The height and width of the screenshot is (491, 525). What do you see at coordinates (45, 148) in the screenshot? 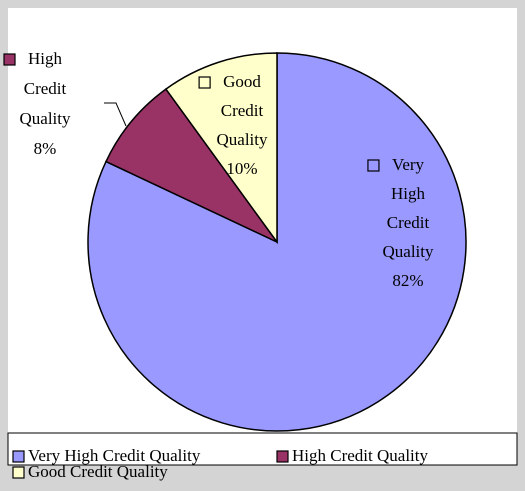
I see `data-label-value: 8%` at bounding box center [45, 148].